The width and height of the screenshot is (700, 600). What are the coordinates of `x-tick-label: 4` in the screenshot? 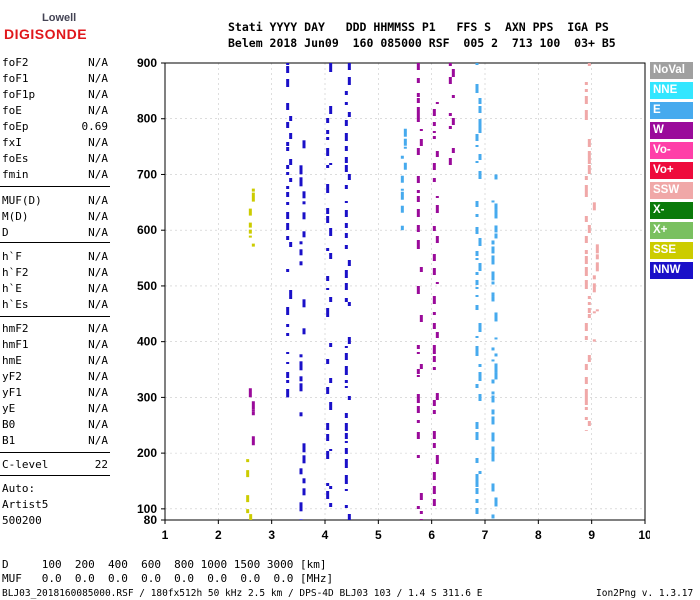 It's located at (325, 535).